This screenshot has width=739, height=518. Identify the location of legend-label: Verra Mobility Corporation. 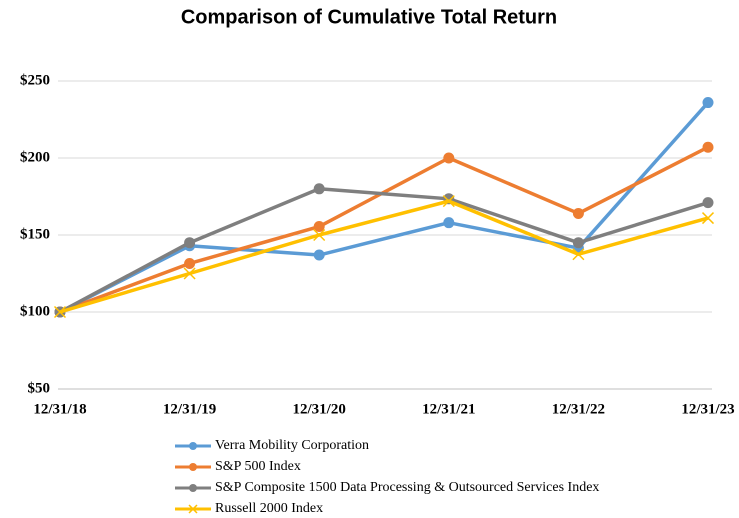
(292, 445).